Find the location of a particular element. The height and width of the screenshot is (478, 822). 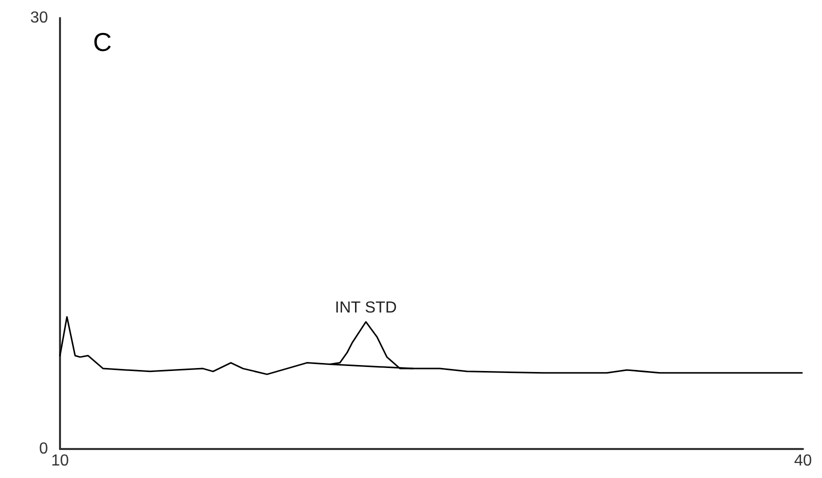

chart-title: C is located at coordinates (102, 42).